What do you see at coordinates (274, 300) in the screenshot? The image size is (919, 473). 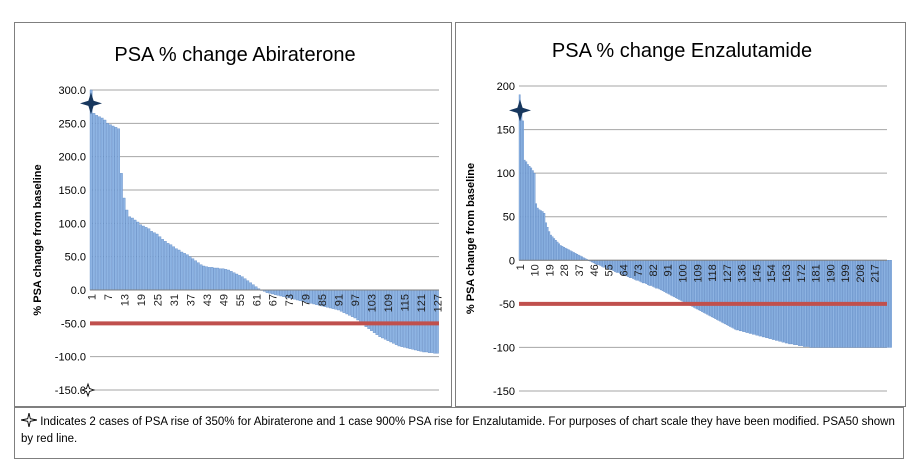 I see `abiraterone-x-tick-label: 67` at bounding box center [274, 300].